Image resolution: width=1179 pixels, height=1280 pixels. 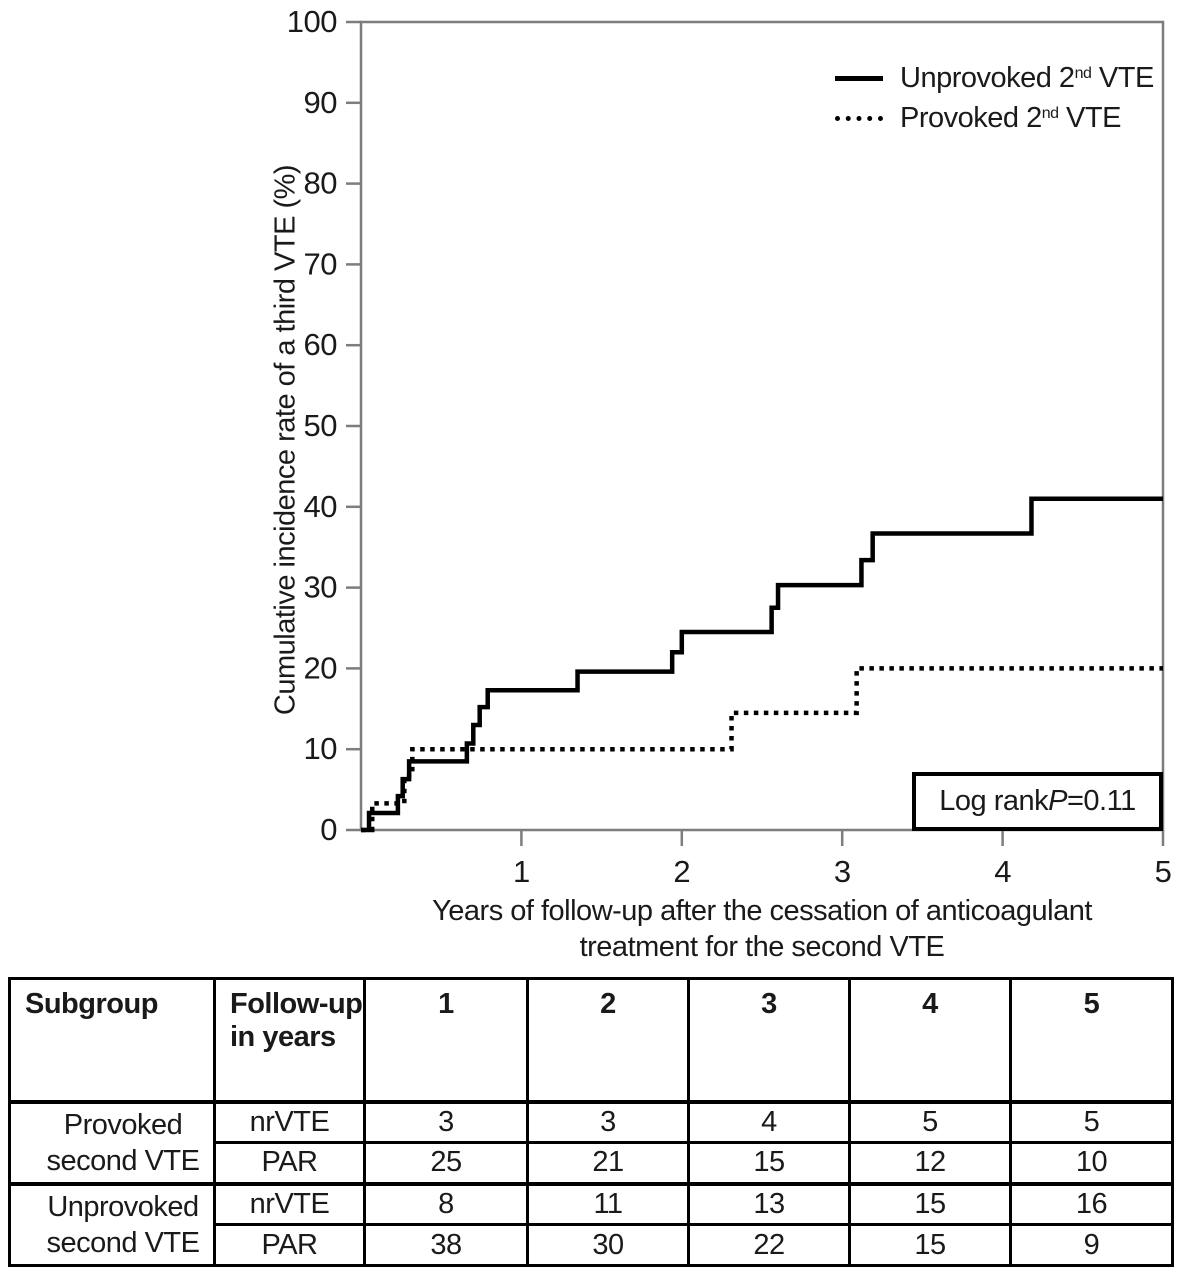 I want to click on table-row: PAR 25 21 15 12 10, so click(x=592, y=1163).